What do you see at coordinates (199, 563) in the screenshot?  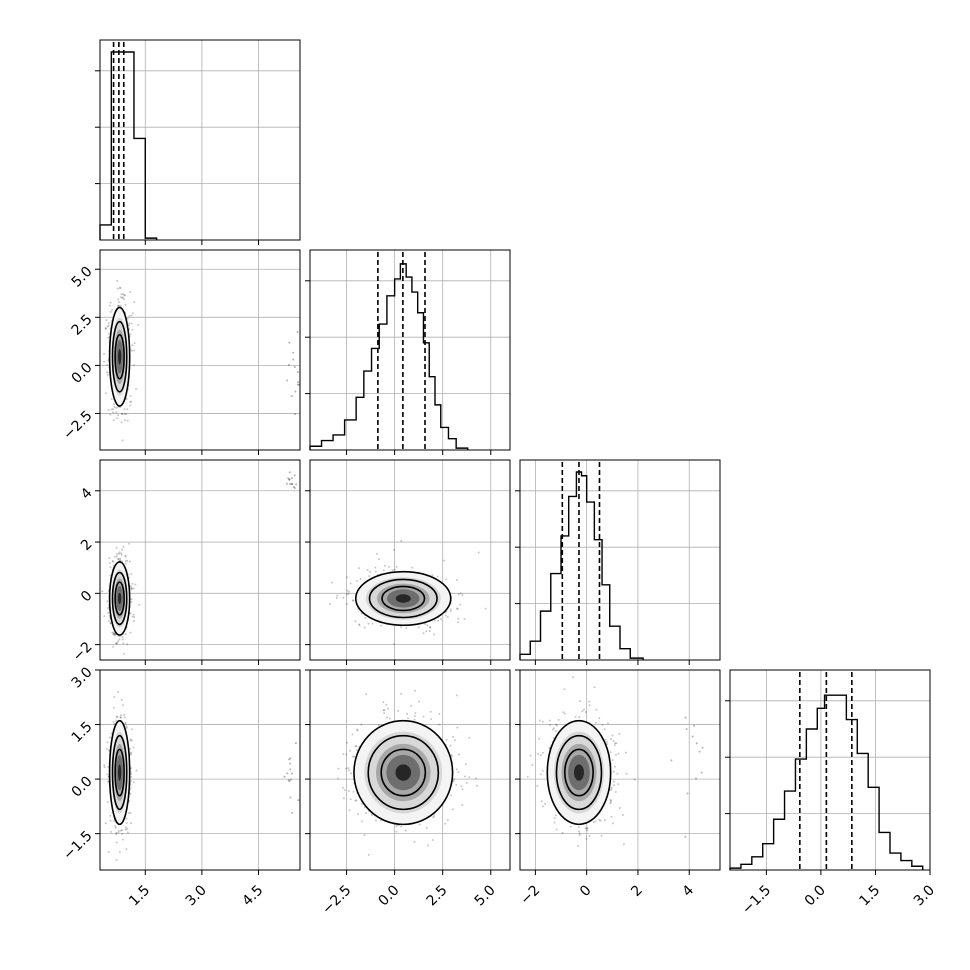 I see `panel-content` at bounding box center [199, 563].